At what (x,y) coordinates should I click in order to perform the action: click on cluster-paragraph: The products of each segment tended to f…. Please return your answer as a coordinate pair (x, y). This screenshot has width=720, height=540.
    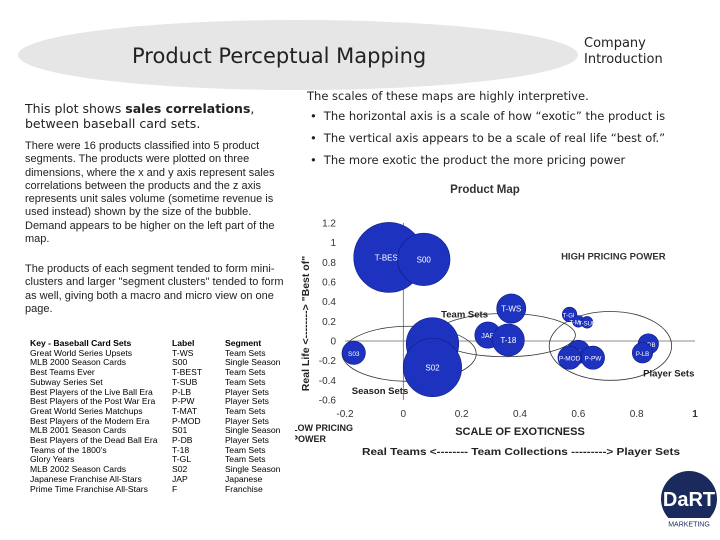
    Looking at the image, I should click on (154, 289).